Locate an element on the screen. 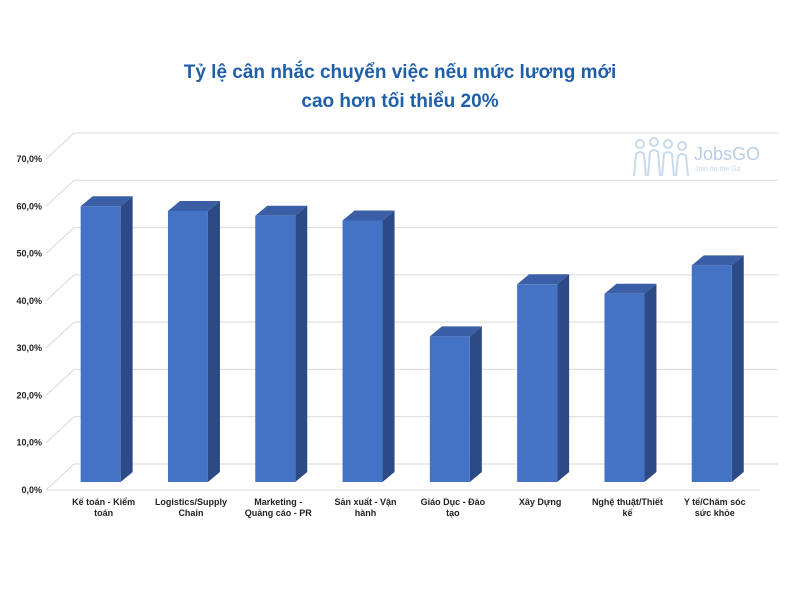  y-tick-label: 70,0% is located at coordinates (29, 159).